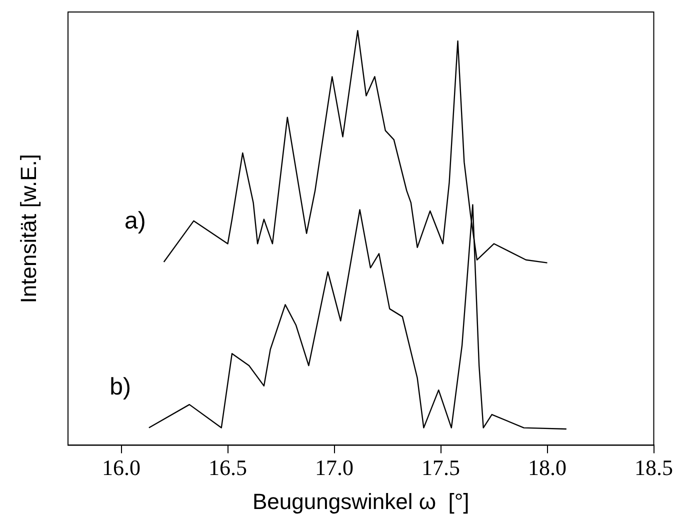 Image resolution: width=676 pixels, height=520 pixels. Describe the element at coordinates (29, 229) in the screenshot. I see `y-axis-title: Intensität [w.E.]` at that location.